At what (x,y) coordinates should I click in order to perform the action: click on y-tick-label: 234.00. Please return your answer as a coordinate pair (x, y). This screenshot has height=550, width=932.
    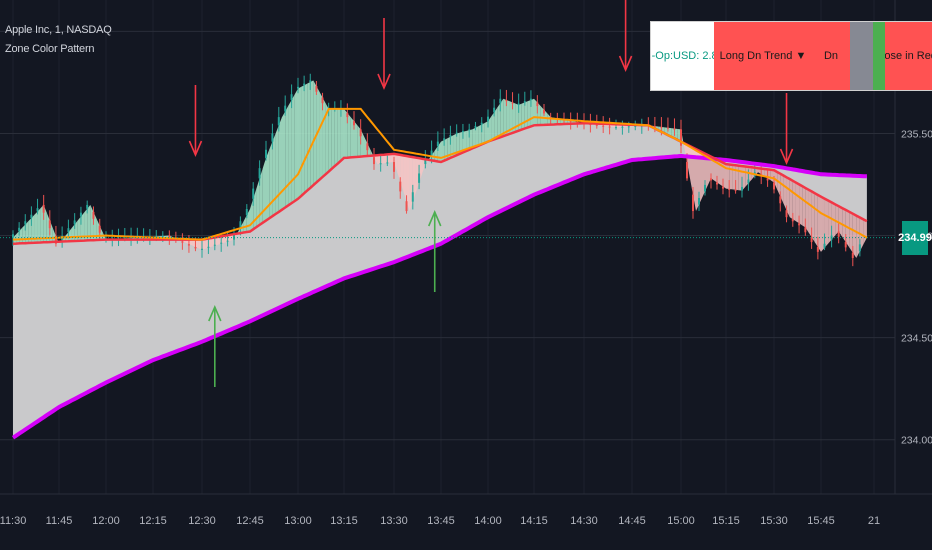
    Looking at the image, I should click on (916, 441).